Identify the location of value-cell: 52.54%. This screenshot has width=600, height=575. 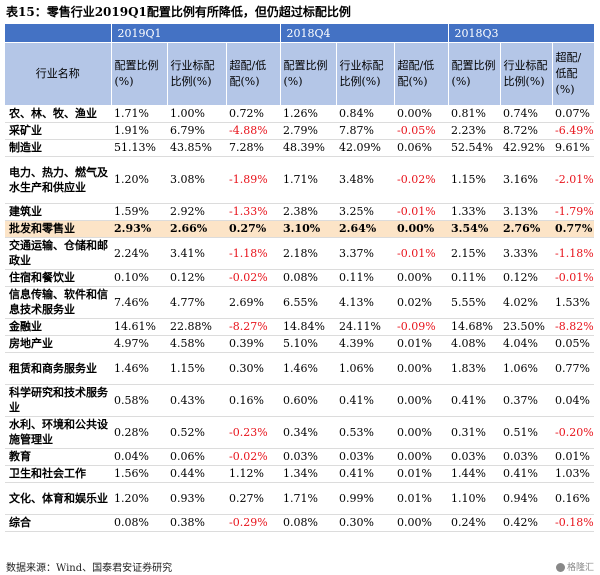
(472, 147).